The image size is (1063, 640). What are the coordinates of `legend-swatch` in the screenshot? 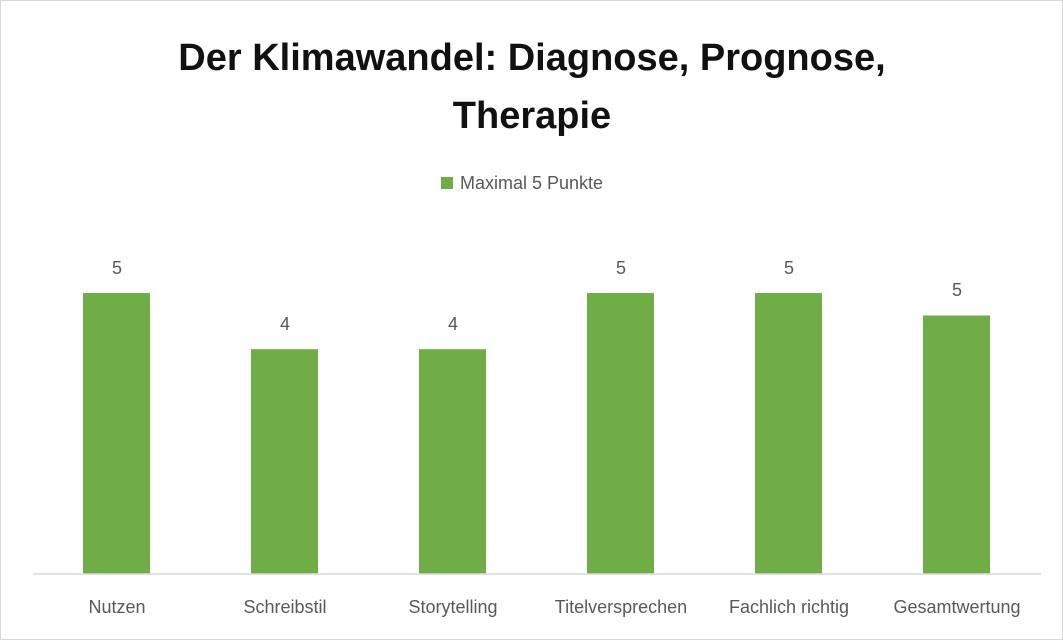 It's located at (447, 183).